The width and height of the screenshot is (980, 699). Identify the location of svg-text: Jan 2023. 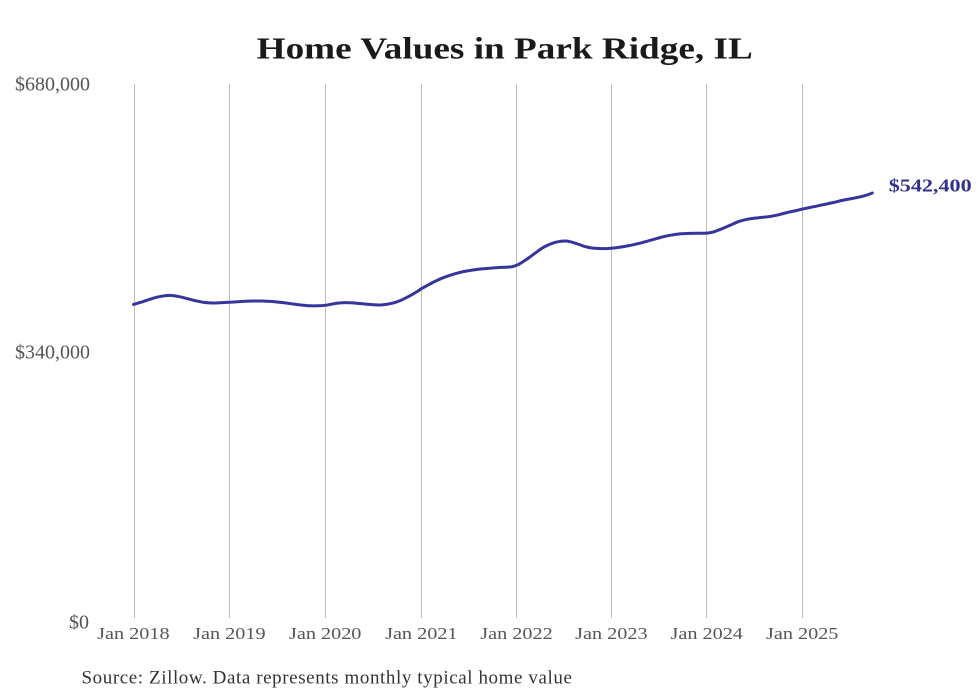
(611, 633).